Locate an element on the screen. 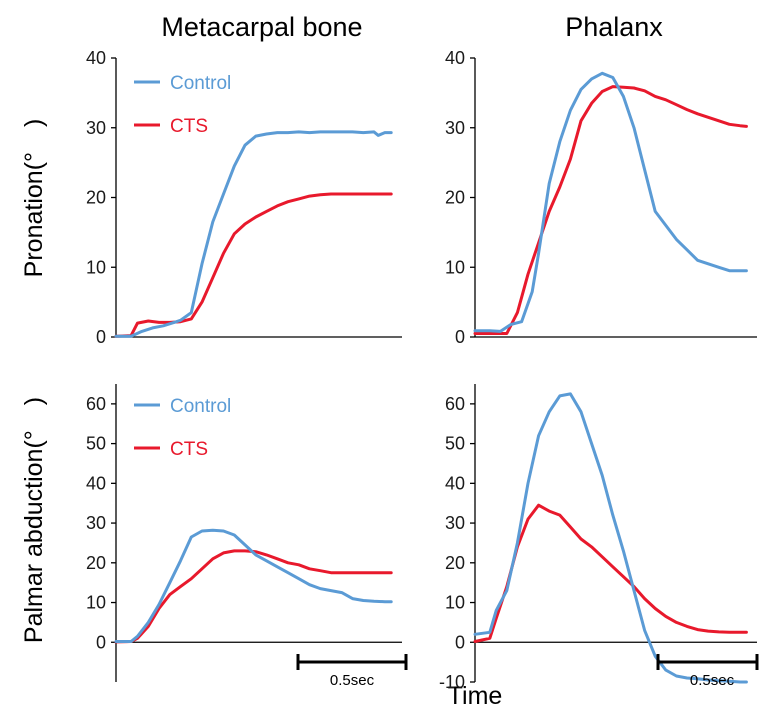  col-title-phalanx: Phalanx is located at coordinates (614, 27).